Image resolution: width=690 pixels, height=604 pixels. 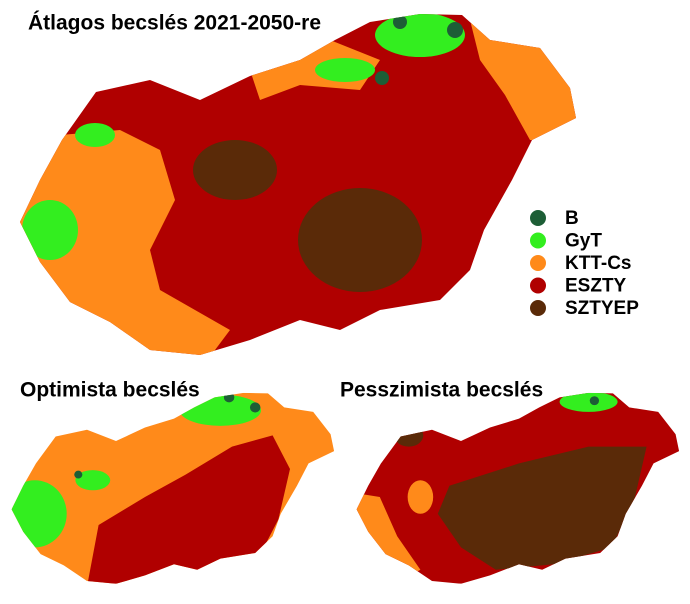 I want to click on legend-label: ESZTY, so click(x=596, y=286).